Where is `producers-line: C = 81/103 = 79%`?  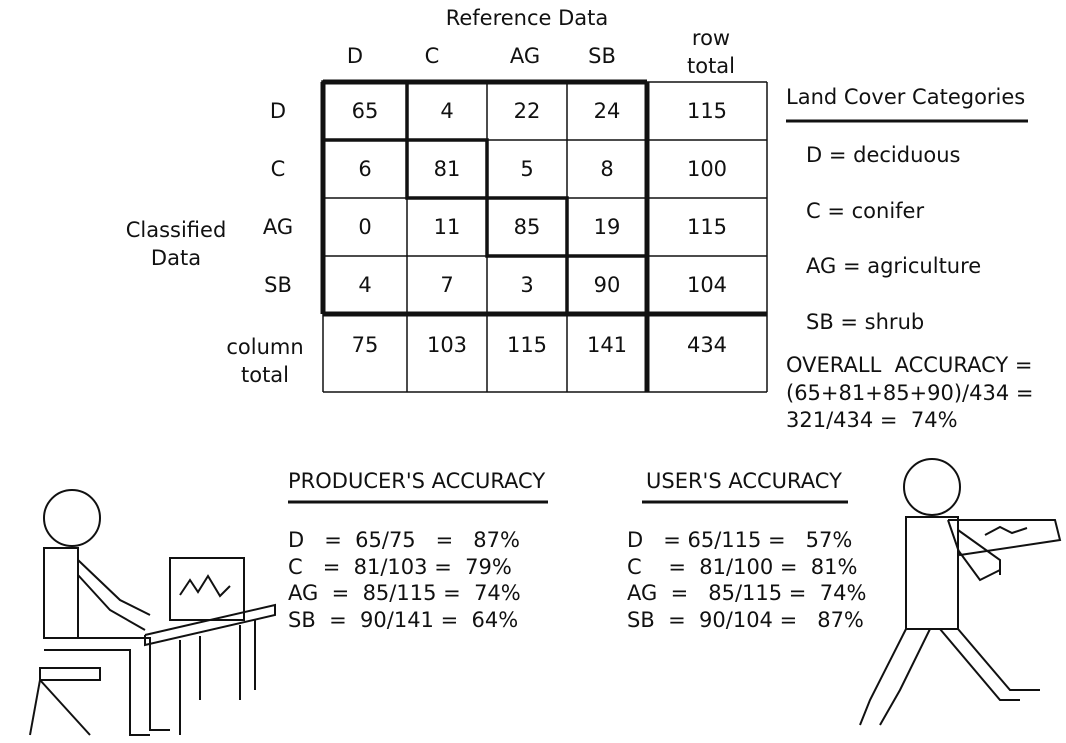
producers-line: C = 81/103 = 79% is located at coordinates (400, 566).